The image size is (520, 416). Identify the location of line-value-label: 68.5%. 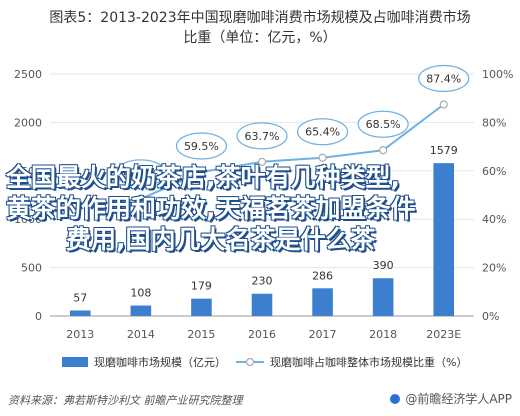
(383, 124).